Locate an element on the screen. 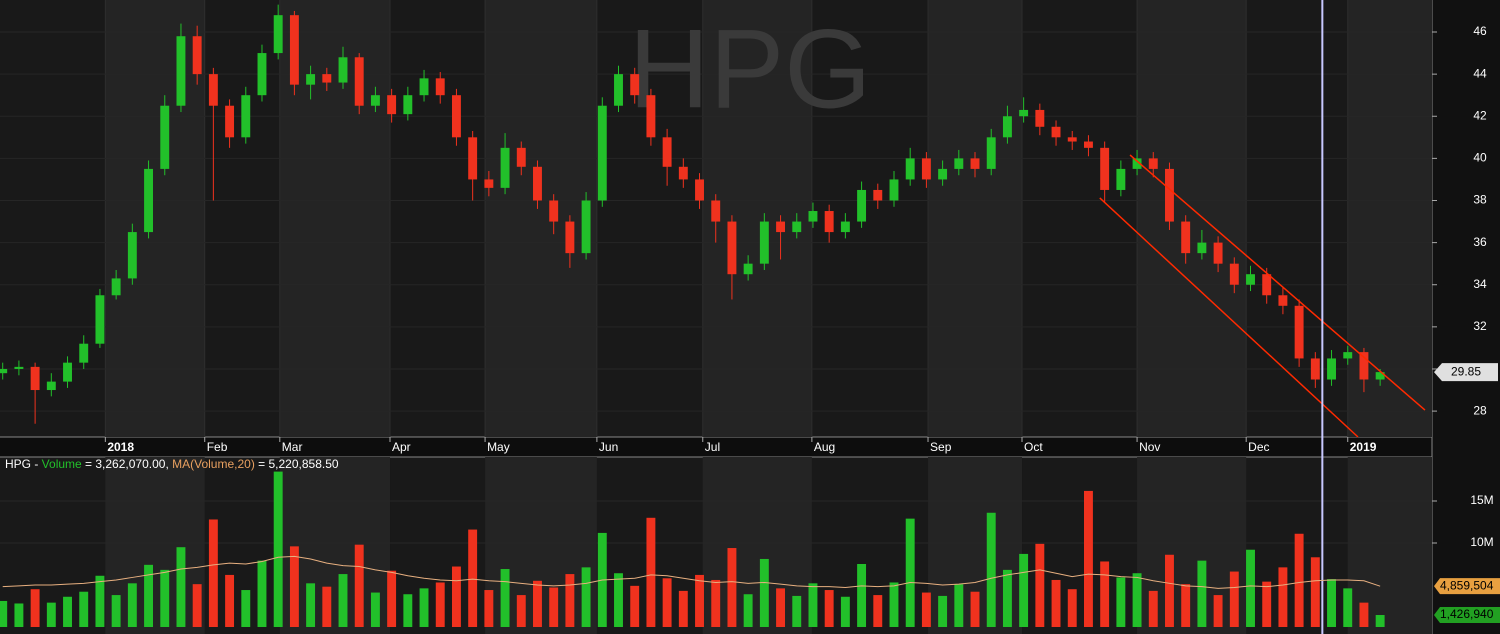 Image resolution: width=1500 pixels, height=634 pixels. y-tick-label: 44 is located at coordinates (1480, 73).